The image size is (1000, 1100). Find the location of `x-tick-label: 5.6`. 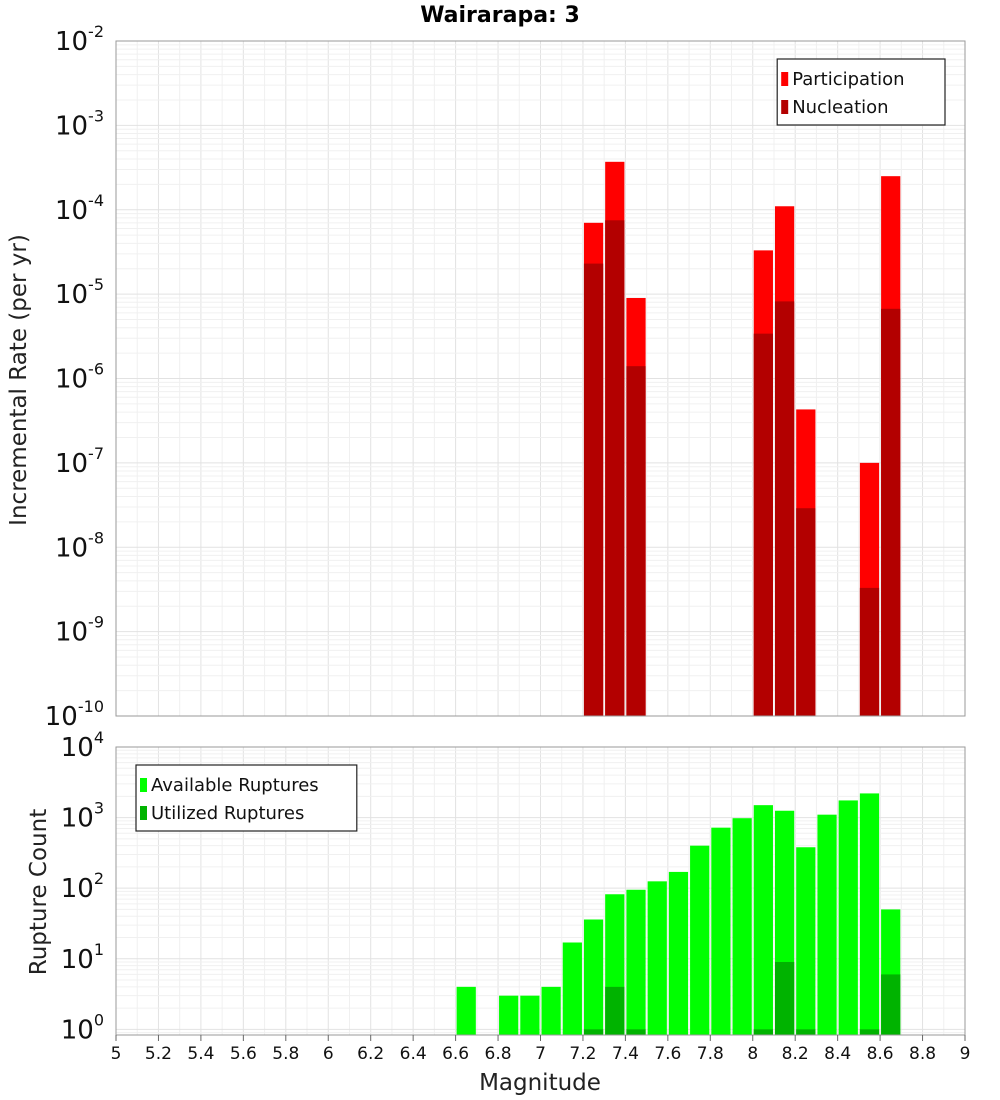

x-tick-label: 5.6 is located at coordinates (243, 1054).